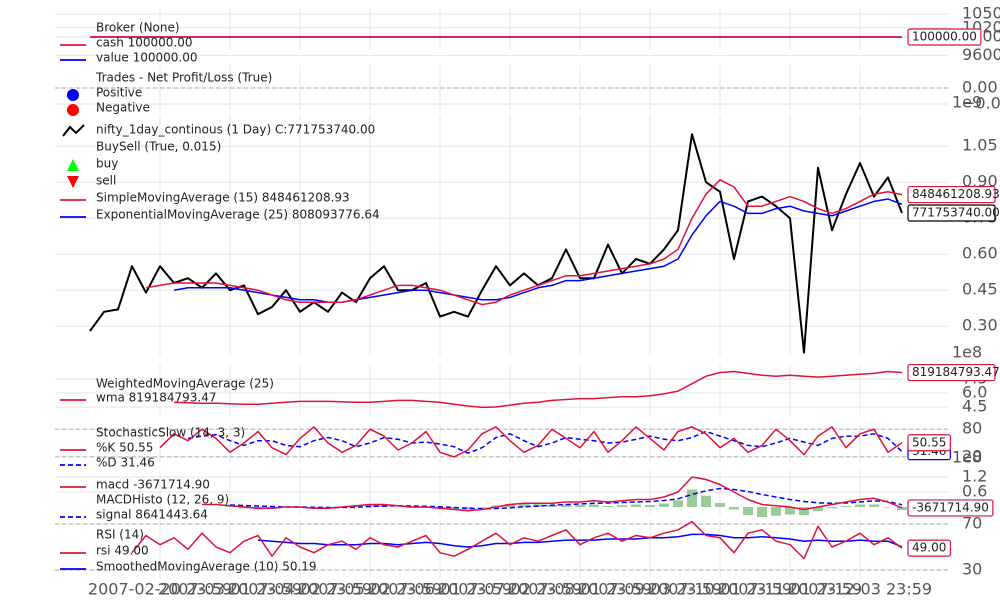 The image size is (1000, 600). Describe the element at coordinates (510, 589) in the screenshot. I see `x-tick-label: 2007-07-02 23:59` at that location.